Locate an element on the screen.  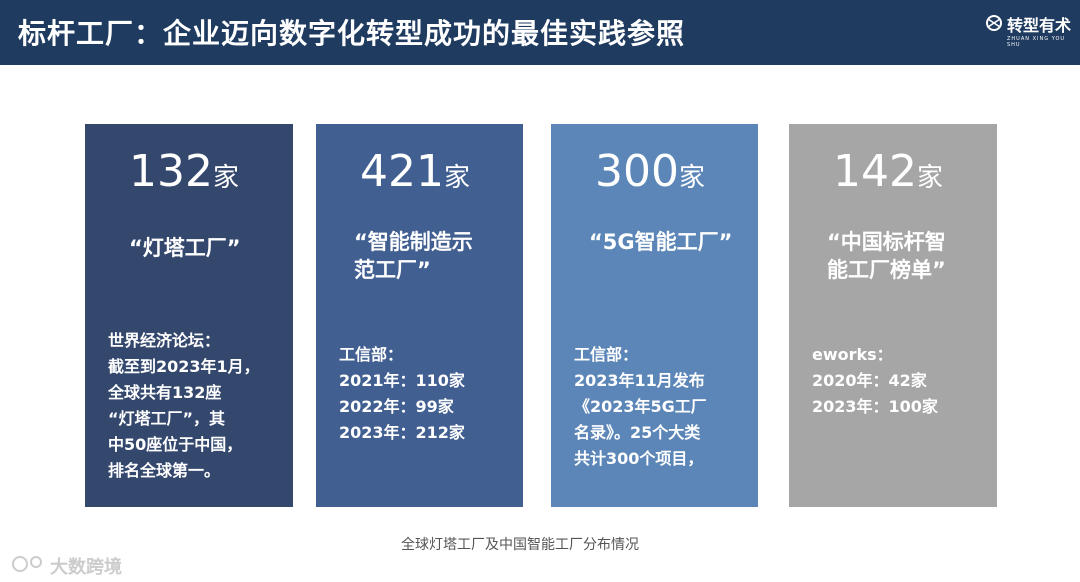
body-line: 名录》。25个大类 is located at coordinates (637, 432).